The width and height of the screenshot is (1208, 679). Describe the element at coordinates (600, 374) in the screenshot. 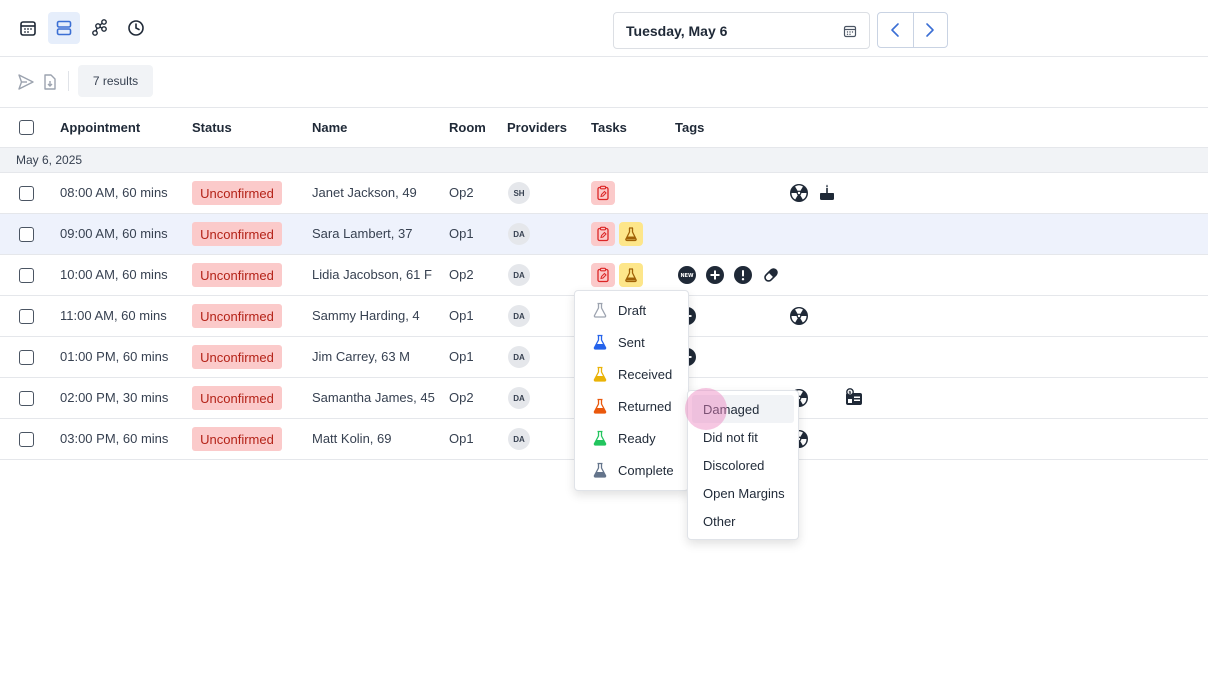

I see `flask-received-icon` at that location.